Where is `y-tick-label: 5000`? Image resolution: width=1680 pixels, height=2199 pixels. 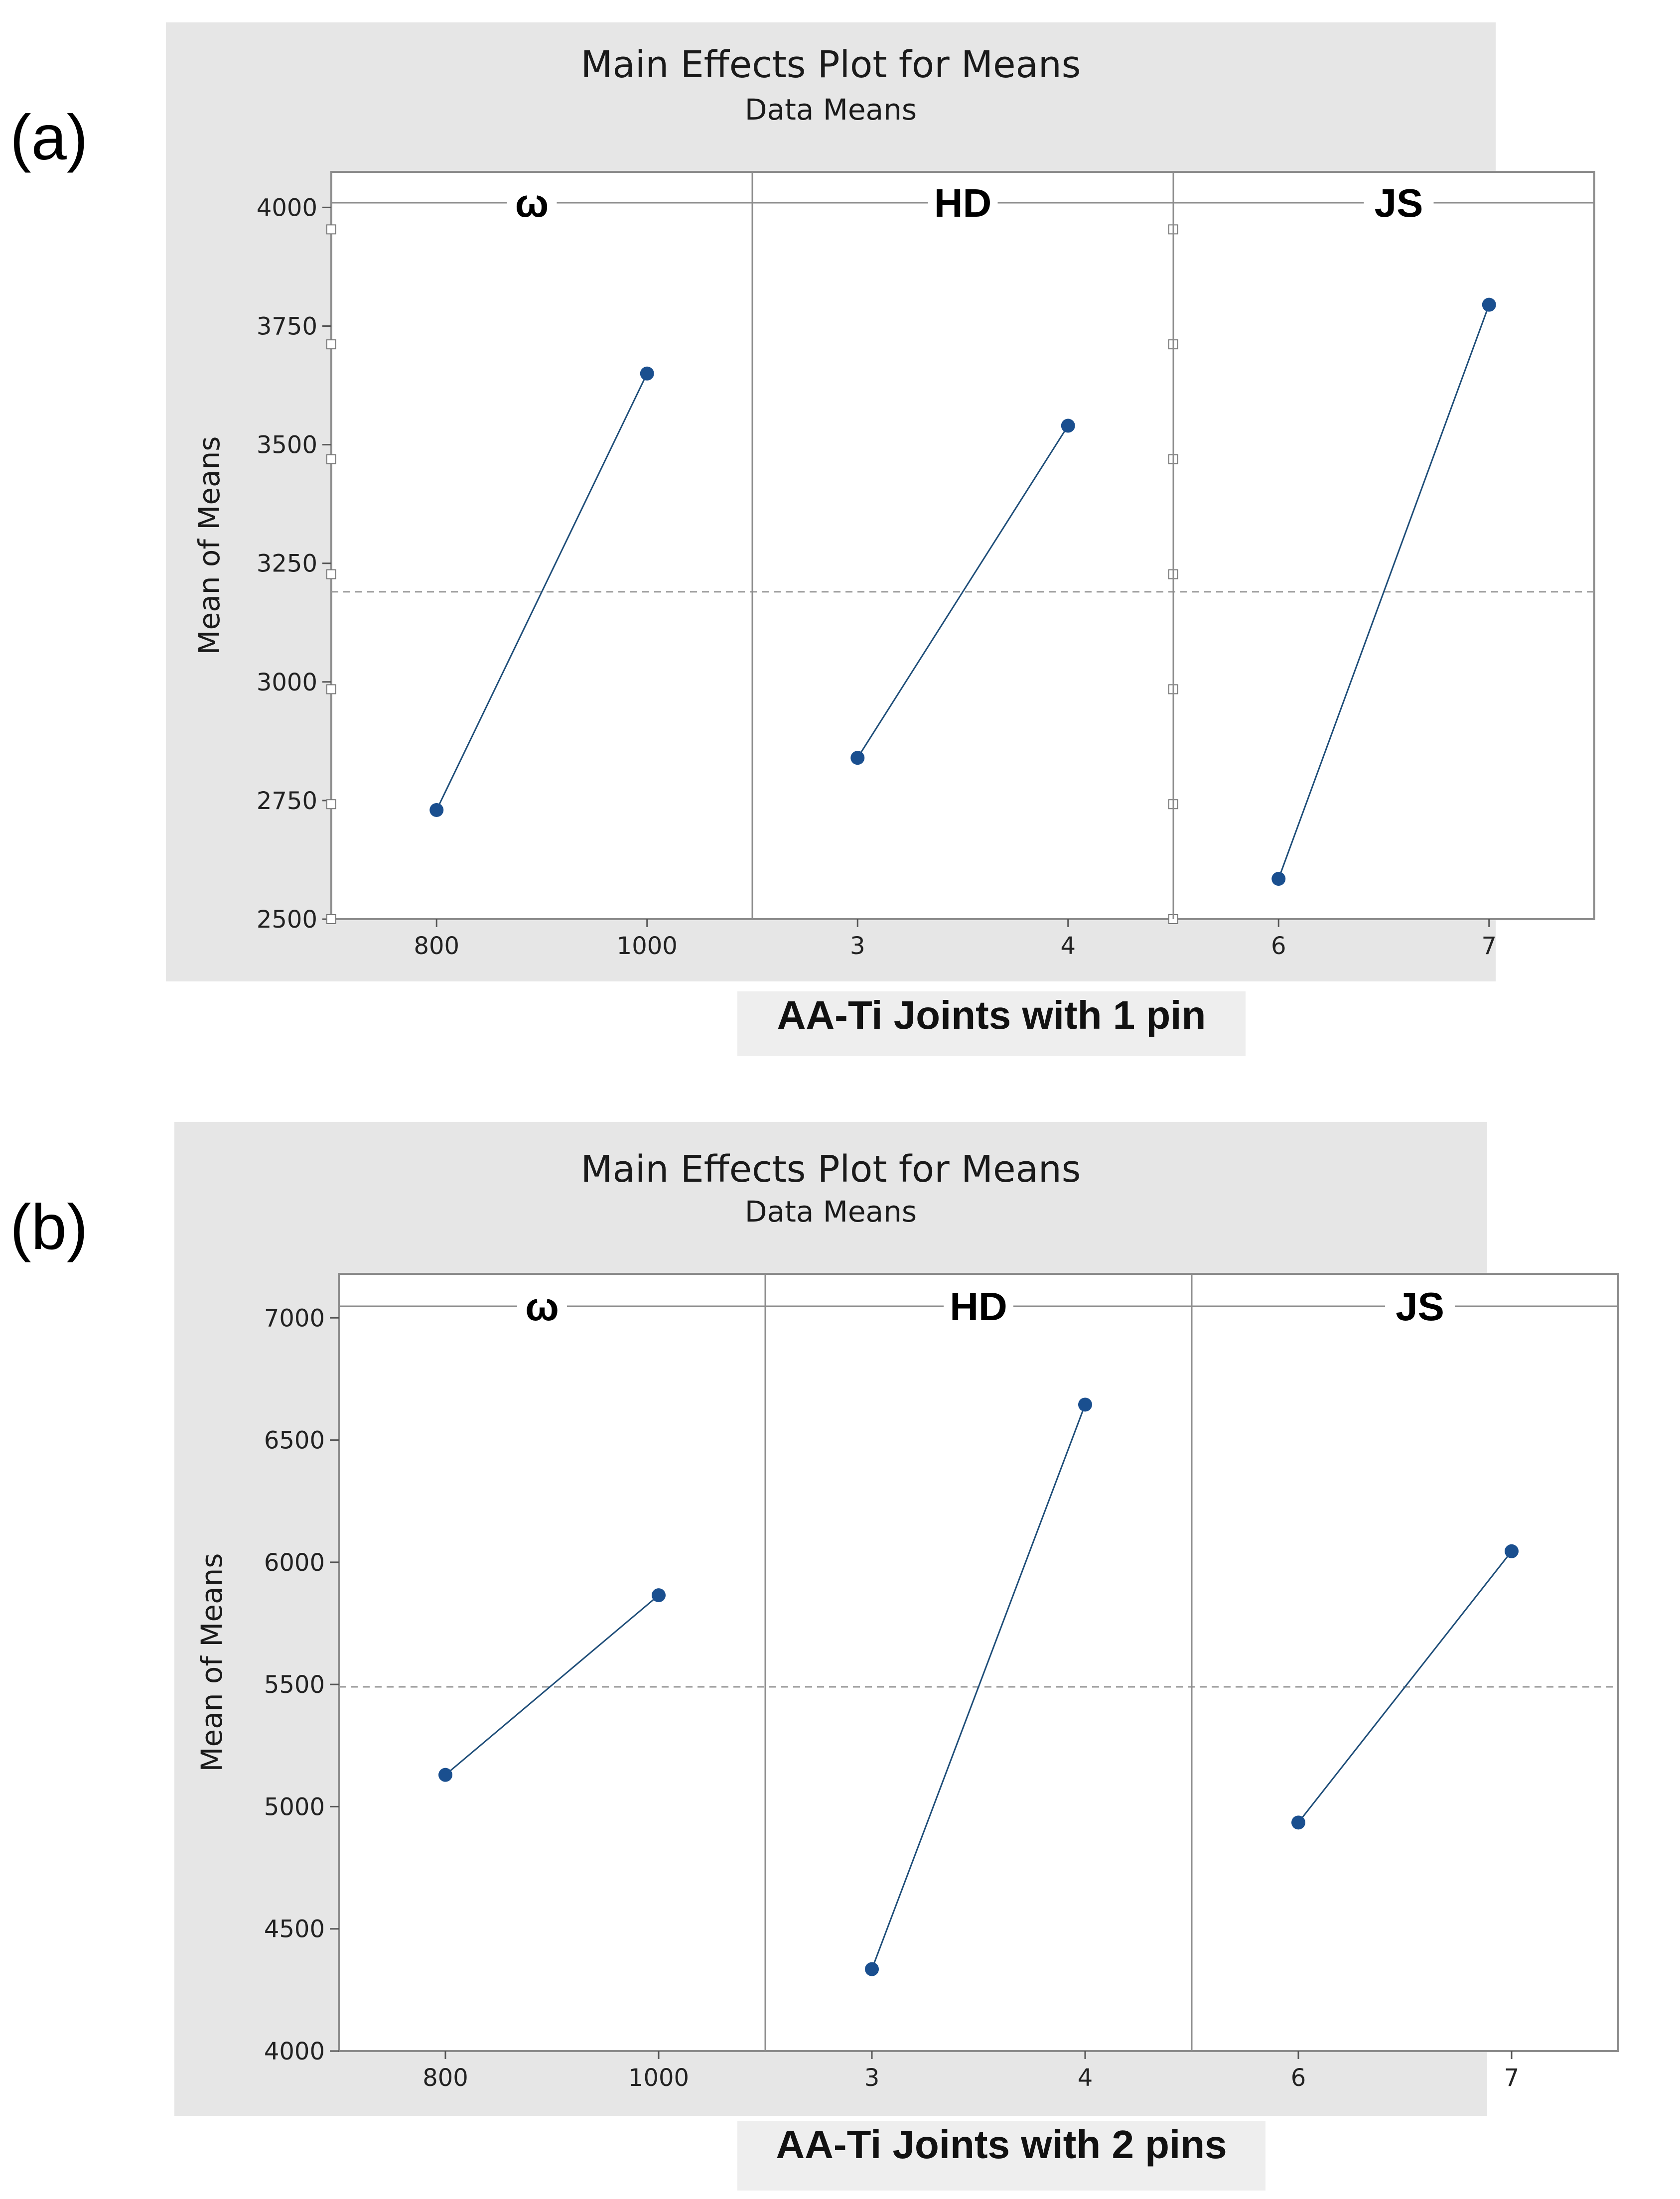
y-tick-label: 5000 is located at coordinates (294, 1807).